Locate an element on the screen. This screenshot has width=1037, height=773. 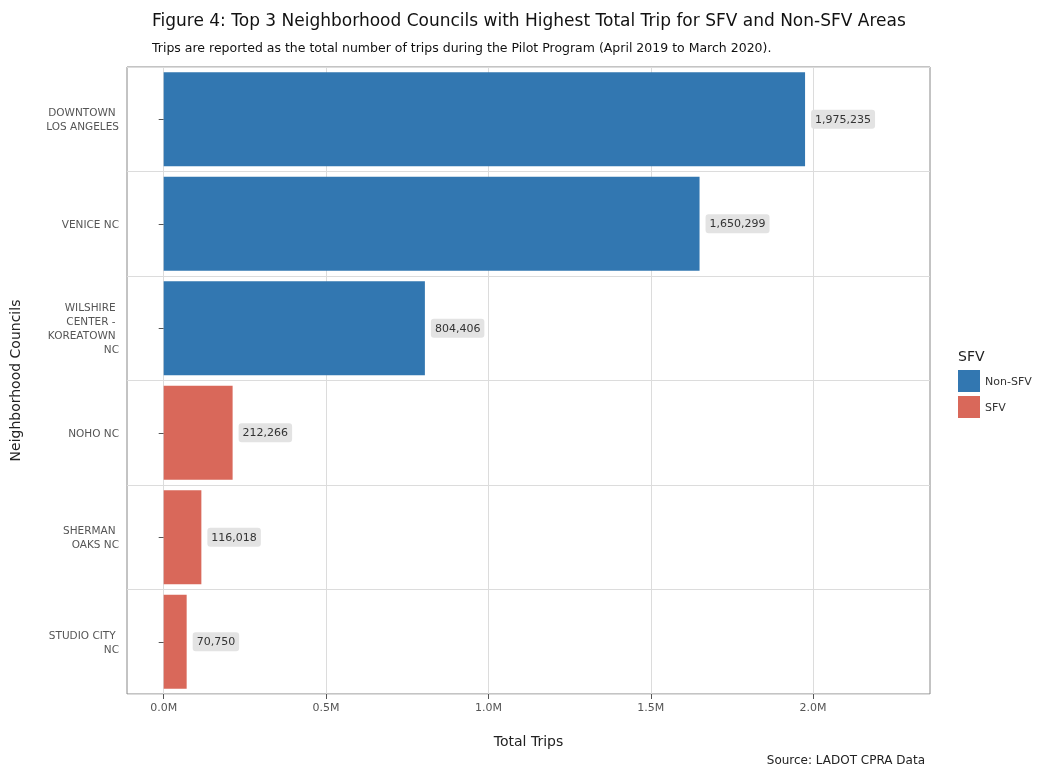
x-tick-label: 0.5M is located at coordinates (326, 707).